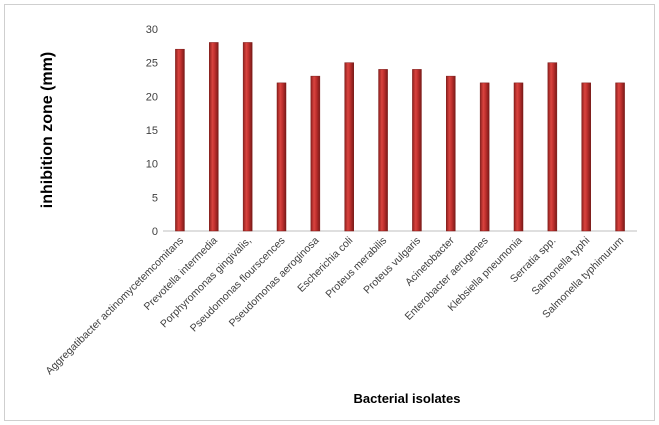 This screenshot has width=659, height=425. I want to click on y-tick-label: 30, so click(152, 30).